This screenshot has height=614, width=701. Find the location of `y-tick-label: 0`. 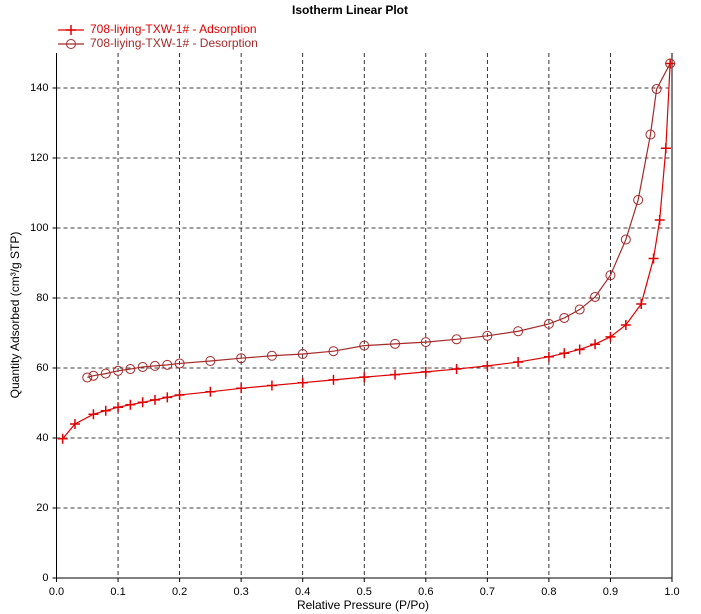

y-tick-label: 0 is located at coordinates (45, 578).